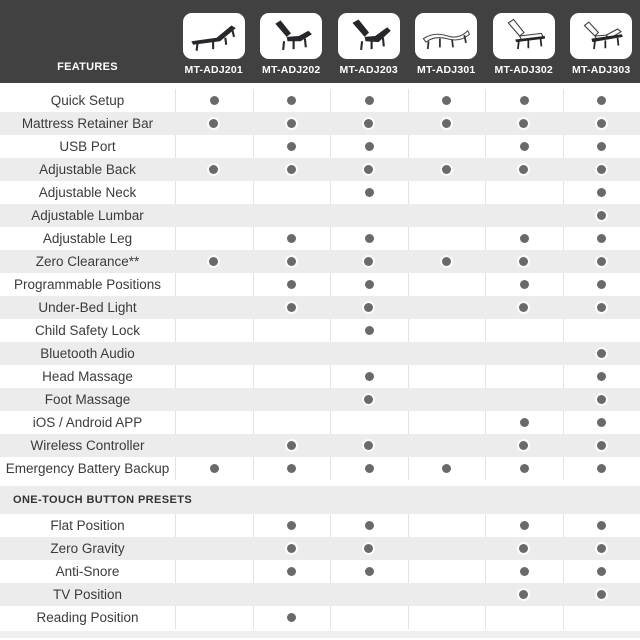 This screenshot has height=640, width=640. I want to click on bed-light-head-raised-icon, so click(524, 36).